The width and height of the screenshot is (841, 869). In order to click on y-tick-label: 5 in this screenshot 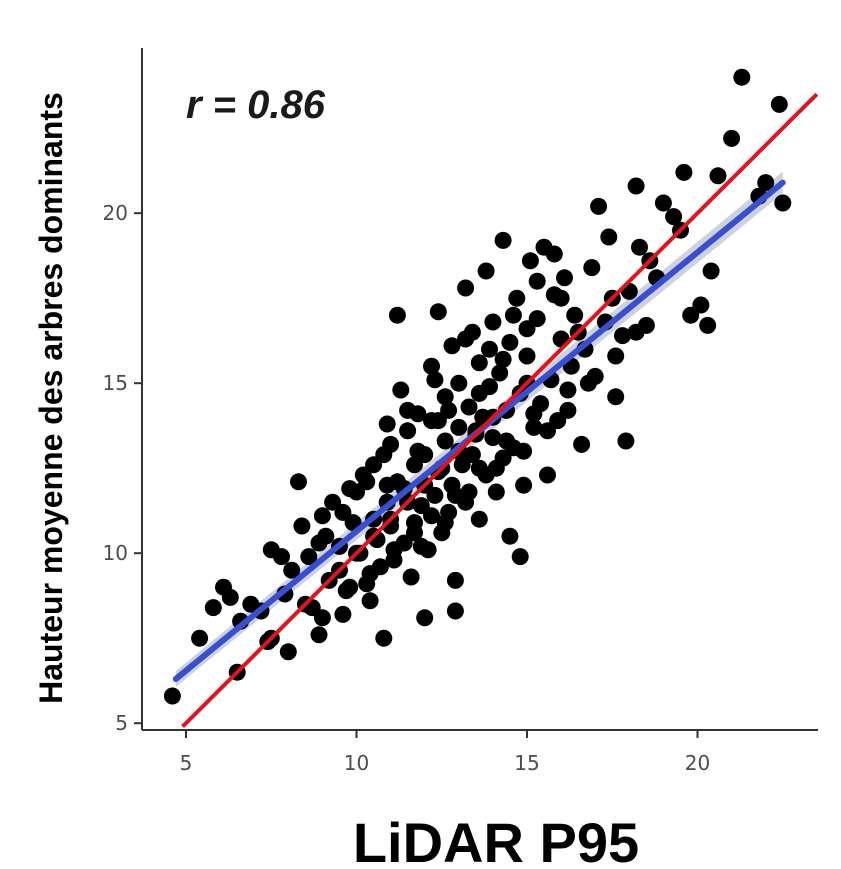, I will do `click(121, 723)`.